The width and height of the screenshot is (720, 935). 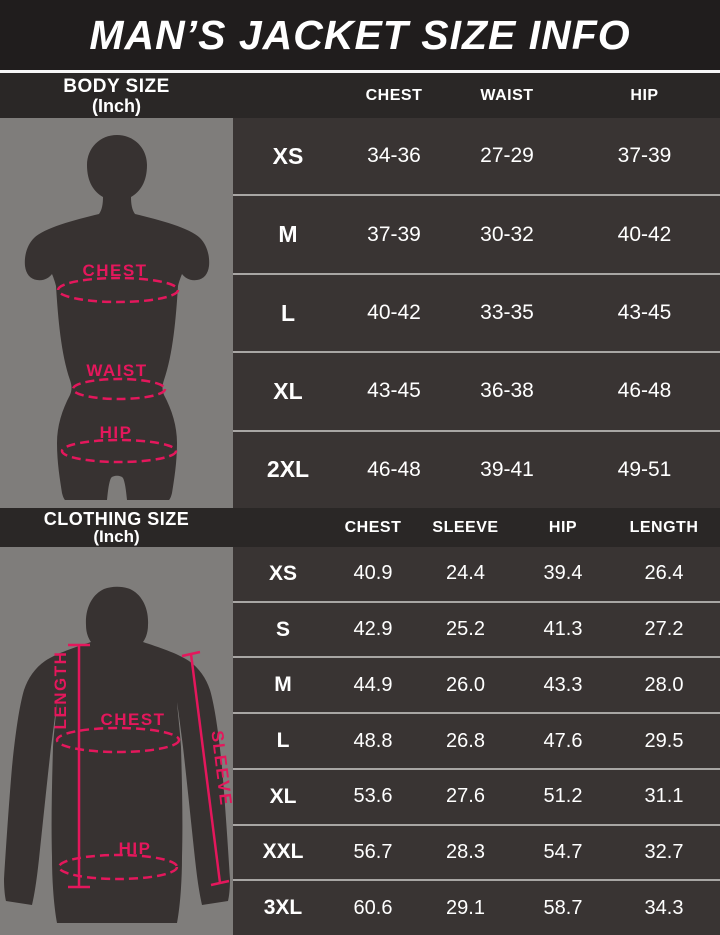 I want to click on size-cell: S, so click(x=282, y=629).